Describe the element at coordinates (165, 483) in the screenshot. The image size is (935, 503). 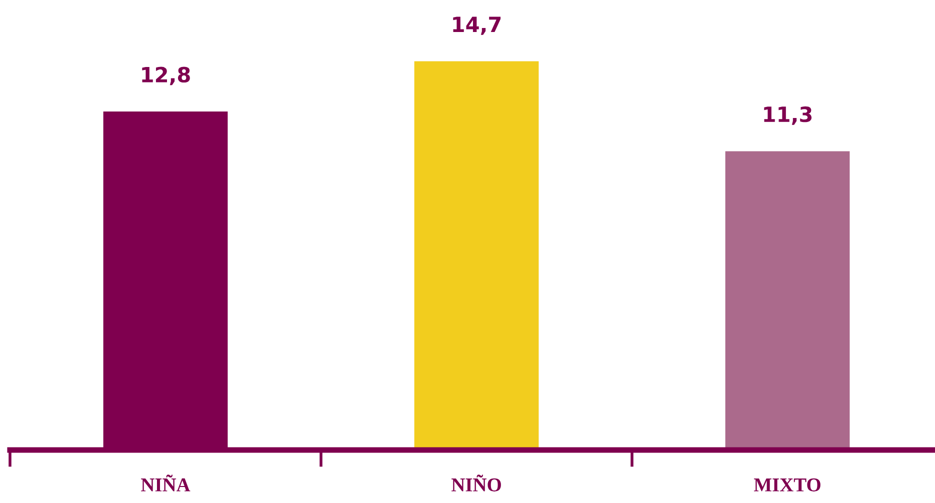
I see `x-tick-label: NIÑA` at that location.